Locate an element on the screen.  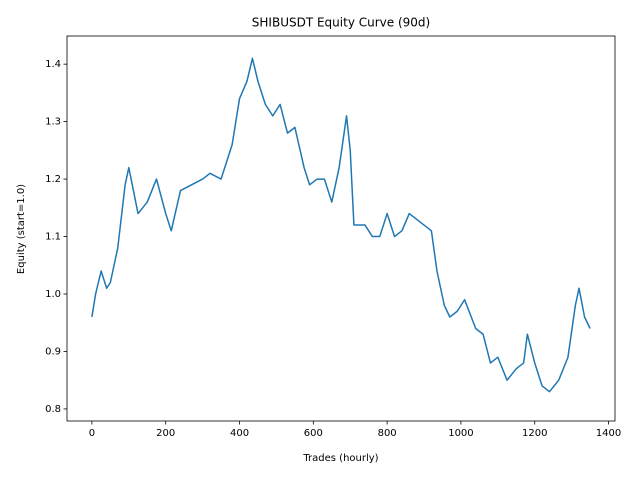
x-tick-label: 400 is located at coordinates (239, 433).